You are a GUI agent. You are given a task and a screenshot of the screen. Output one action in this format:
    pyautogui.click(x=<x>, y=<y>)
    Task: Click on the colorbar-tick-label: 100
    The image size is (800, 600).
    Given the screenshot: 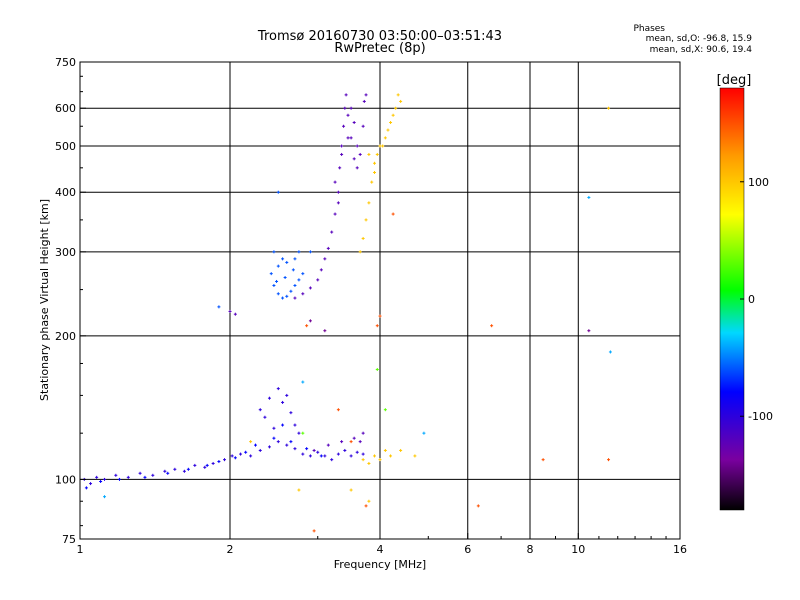 What is the action you would take?
    pyautogui.click(x=758, y=182)
    